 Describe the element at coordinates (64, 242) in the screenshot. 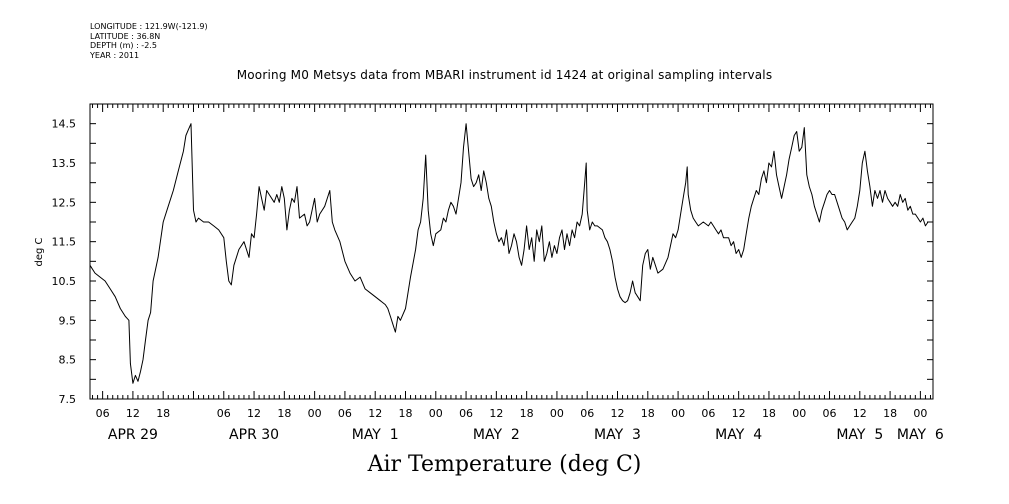

I see `y-tick-label: 11.5` at that location.